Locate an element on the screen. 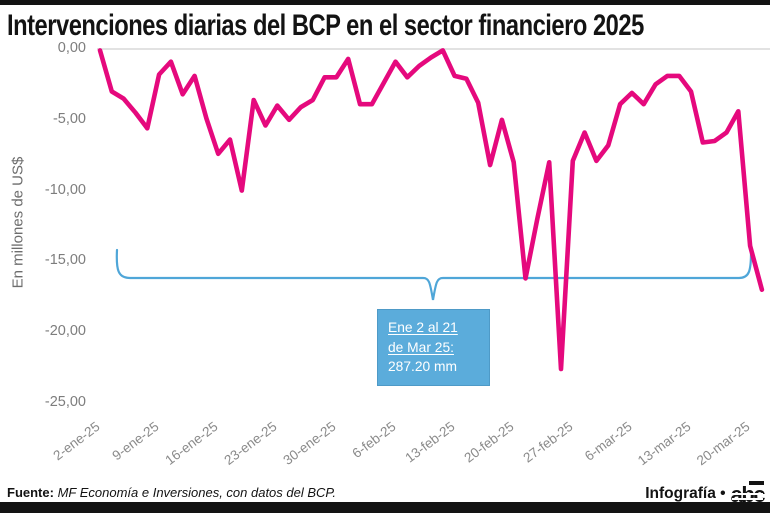 The width and height of the screenshot is (770, 513). y-tick-label: -25,00 is located at coordinates (65, 402).